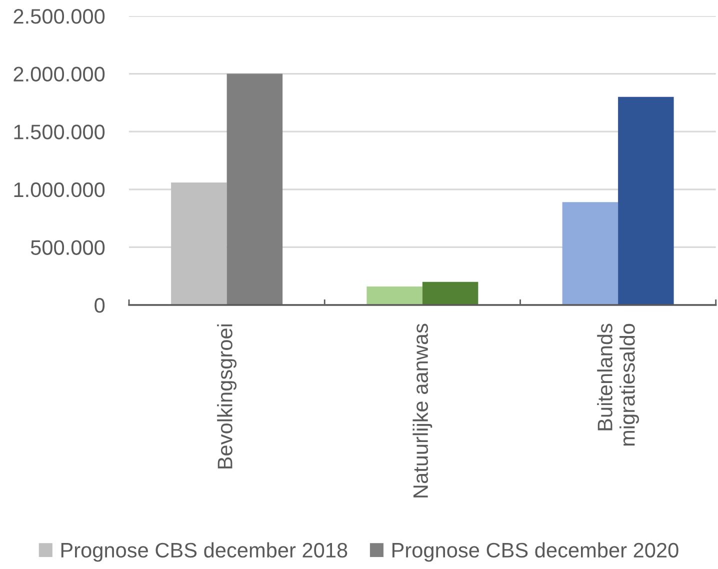  I want to click on legend-label: Prognose CBS december 2018, so click(204, 552).